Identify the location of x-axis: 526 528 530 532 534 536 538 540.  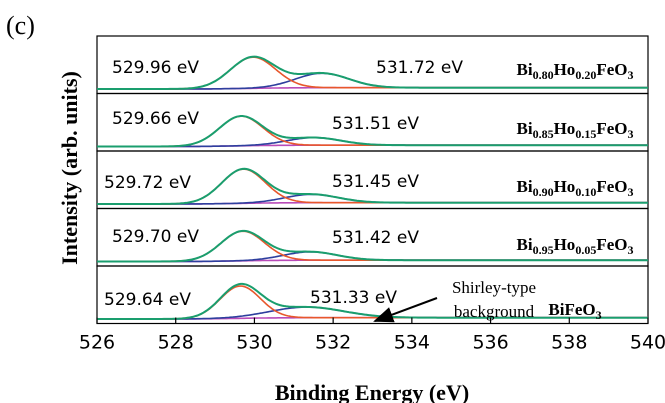
(372, 335).